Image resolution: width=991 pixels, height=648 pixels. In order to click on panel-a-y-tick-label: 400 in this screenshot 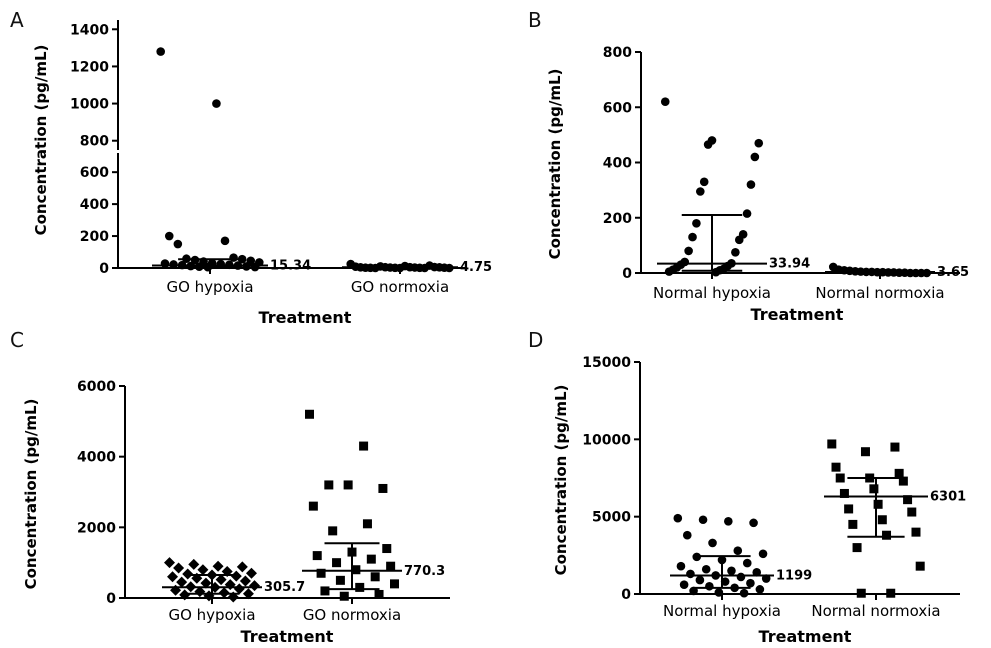, I will do `click(94, 205)`.